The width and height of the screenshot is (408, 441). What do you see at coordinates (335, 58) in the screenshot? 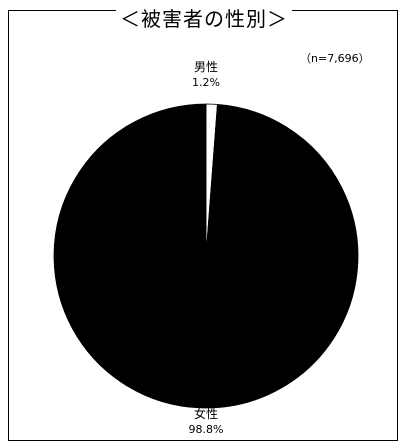
I see `sample-size-note: （n=7,696）` at bounding box center [335, 58].